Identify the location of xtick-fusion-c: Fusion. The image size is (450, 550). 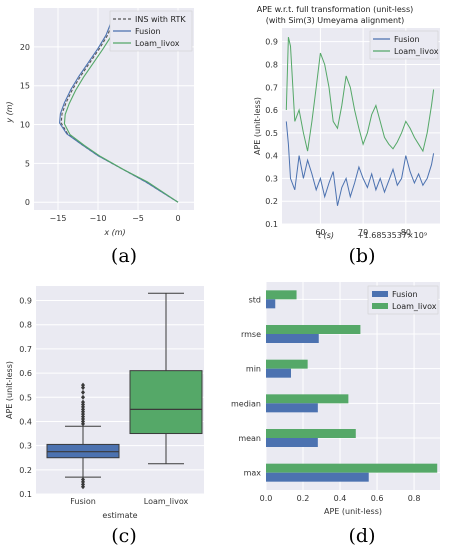
(83, 501).